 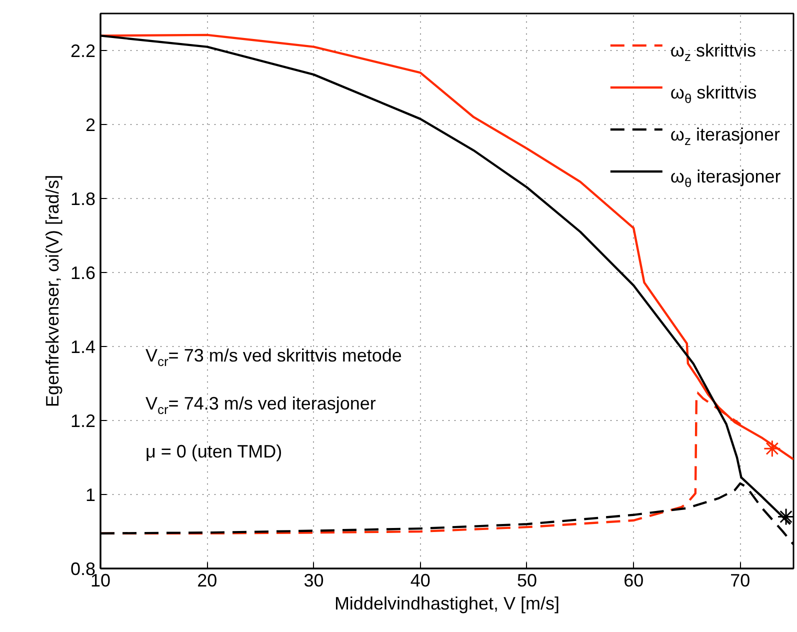 I want to click on x-tick-label: 30, so click(x=314, y=580).